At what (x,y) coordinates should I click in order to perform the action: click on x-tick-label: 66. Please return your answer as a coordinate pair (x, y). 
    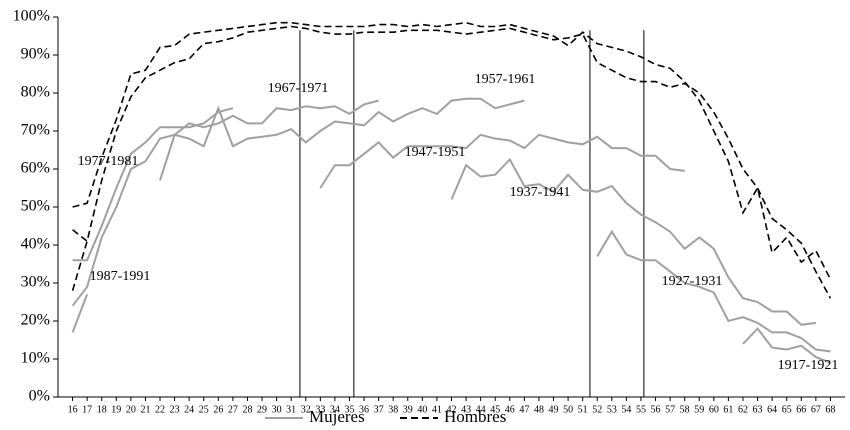
    Looking at the image, I should click on (801, 409).